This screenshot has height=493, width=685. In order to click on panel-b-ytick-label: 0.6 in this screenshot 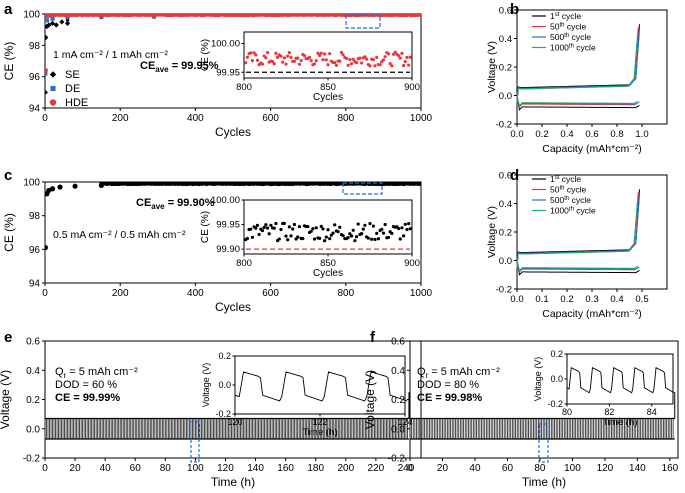, I will do `click(505, 11)`.